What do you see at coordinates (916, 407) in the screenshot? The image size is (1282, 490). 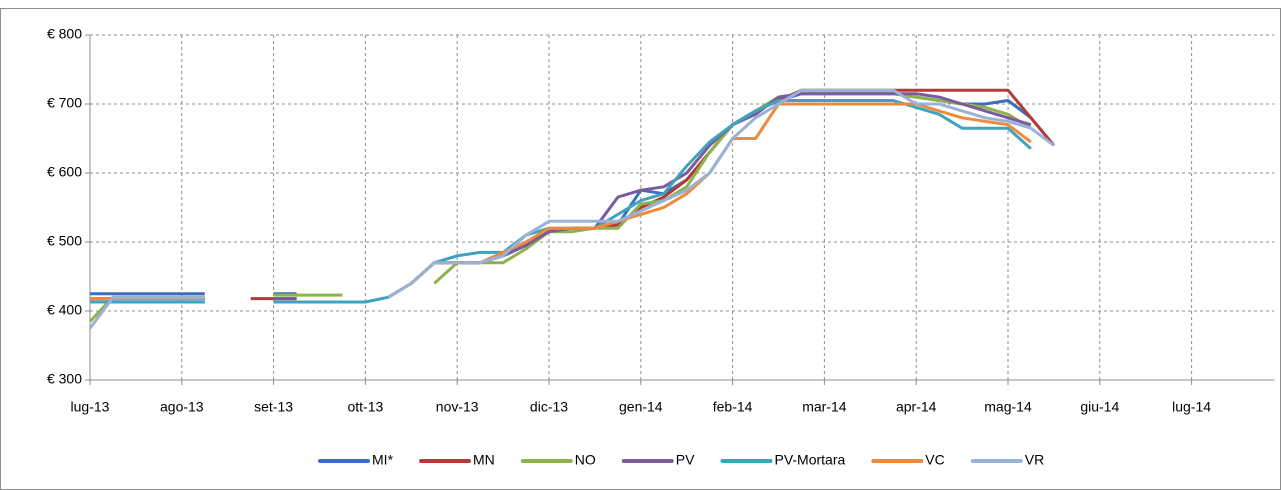 I see `x-tick-label: apr-14` at bounding box center [916, 407].